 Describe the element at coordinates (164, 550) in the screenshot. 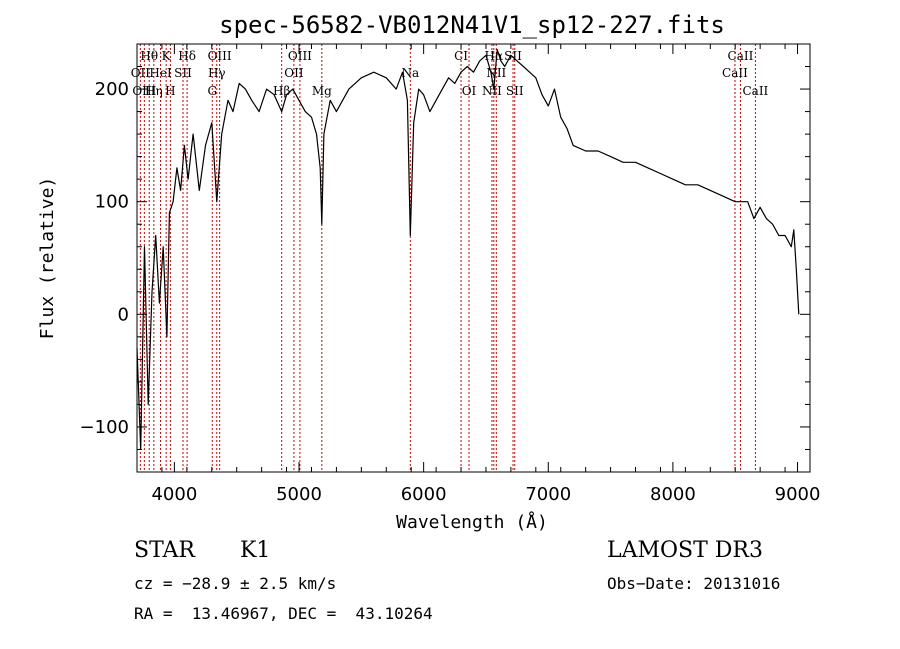

I see `object-class: STAR` at that location.